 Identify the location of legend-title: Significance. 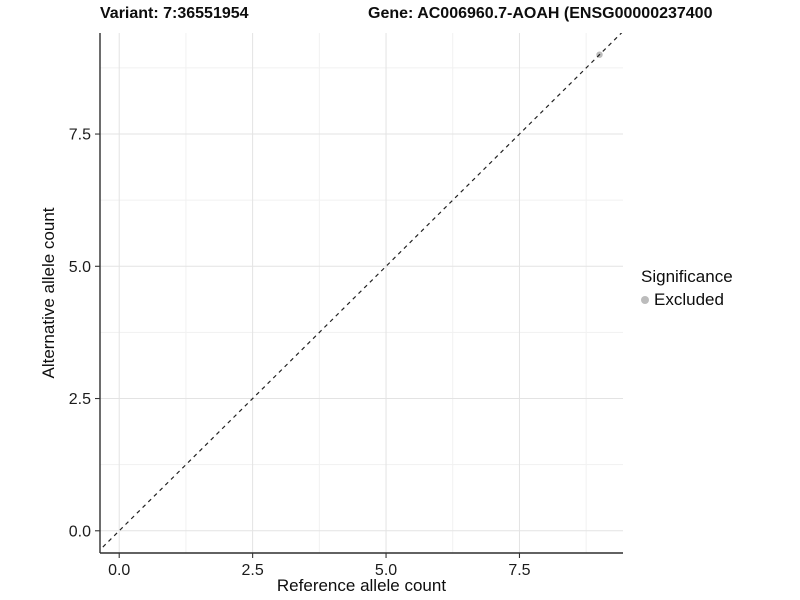
(687, 276).